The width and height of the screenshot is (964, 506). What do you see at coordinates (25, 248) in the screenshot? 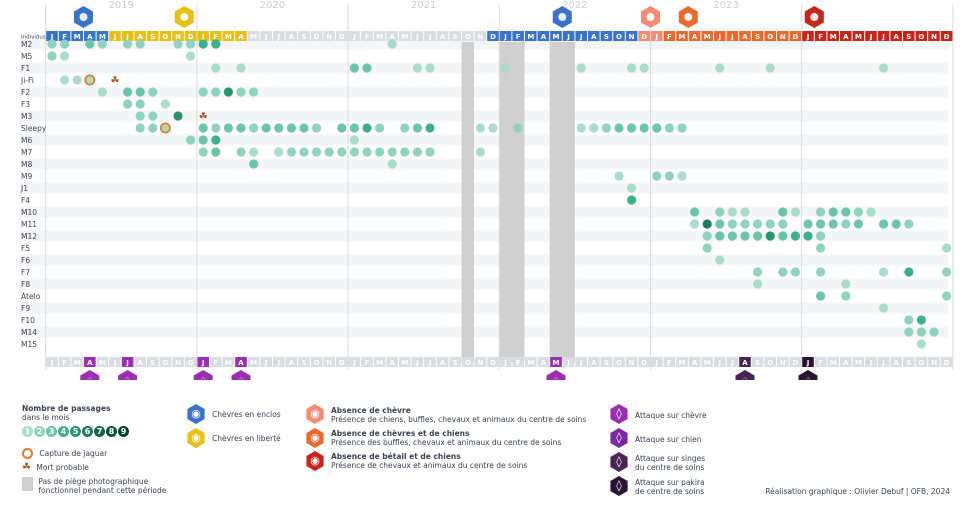
I see `individual-label: F5` at bounding box center [25, 248].